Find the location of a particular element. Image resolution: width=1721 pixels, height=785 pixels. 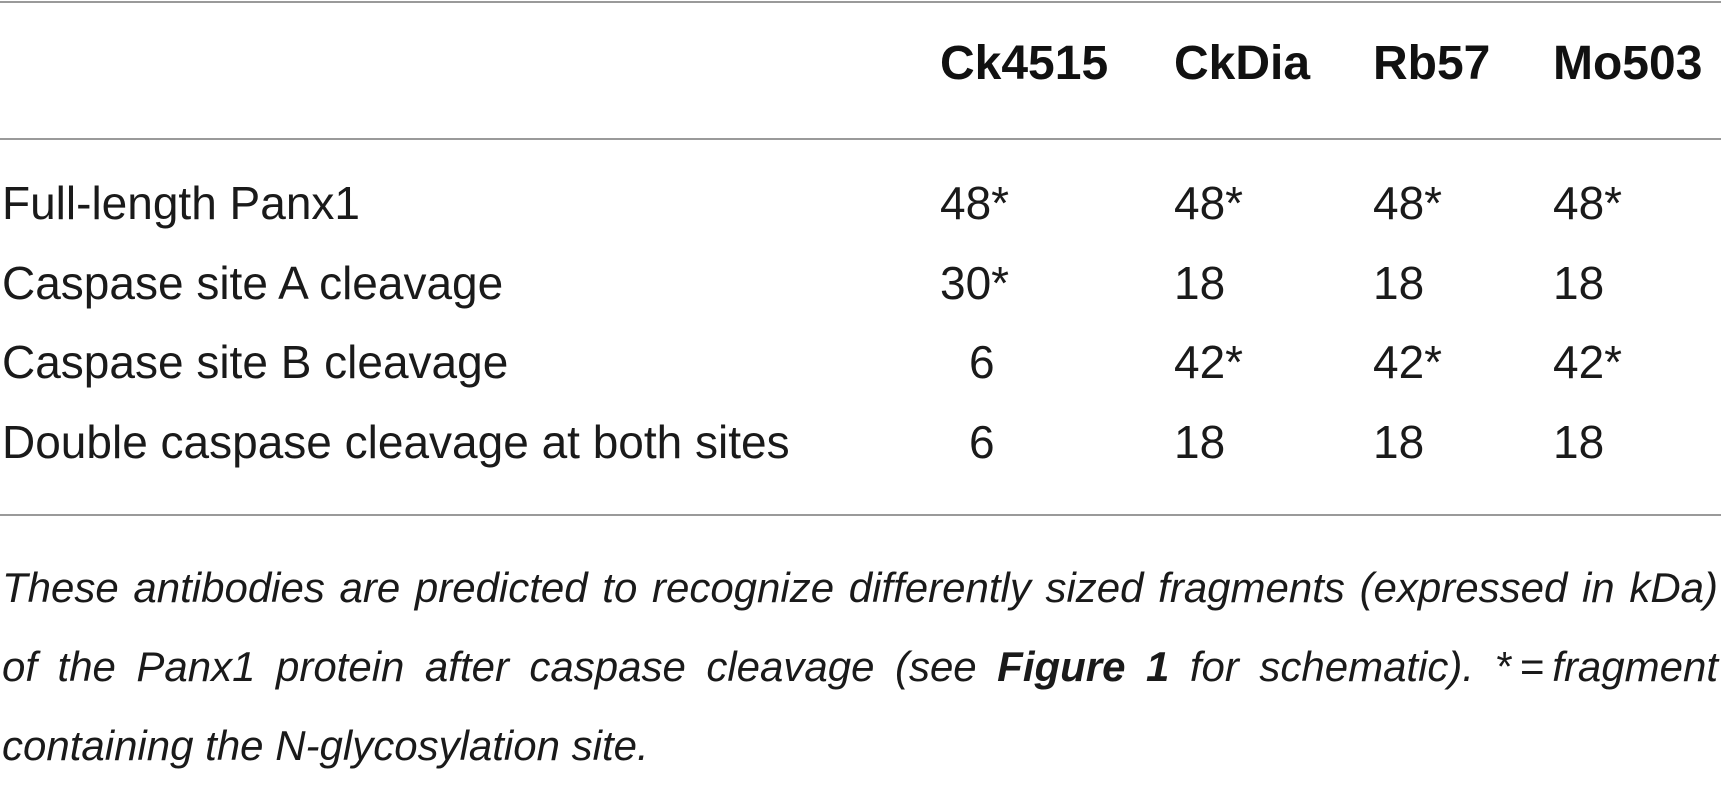

row-label-double: Double caspase cleavage at both sites is located at coordinates (396, 442).